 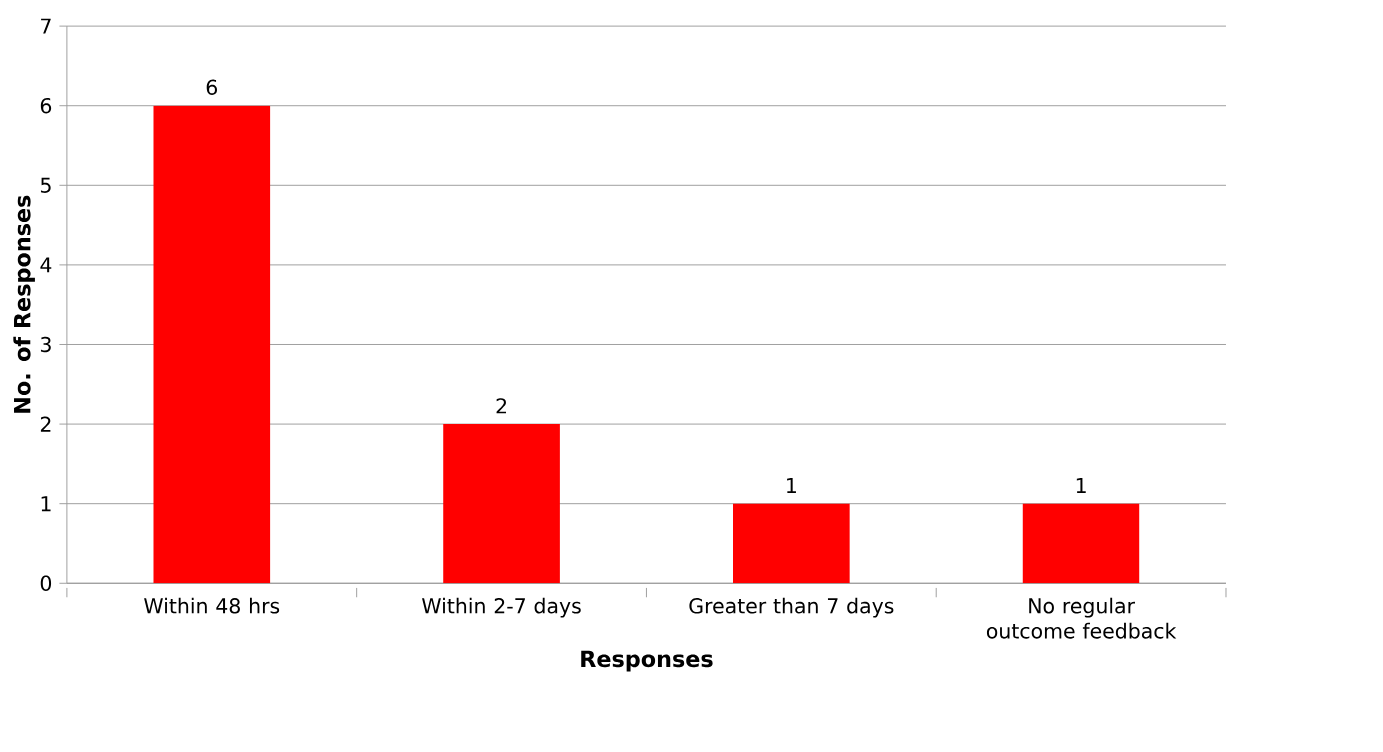 What do you see at coordinates (45, 424) in the screenshot?
I see `y-tick-label: 2` at bounding box center [45, 424].